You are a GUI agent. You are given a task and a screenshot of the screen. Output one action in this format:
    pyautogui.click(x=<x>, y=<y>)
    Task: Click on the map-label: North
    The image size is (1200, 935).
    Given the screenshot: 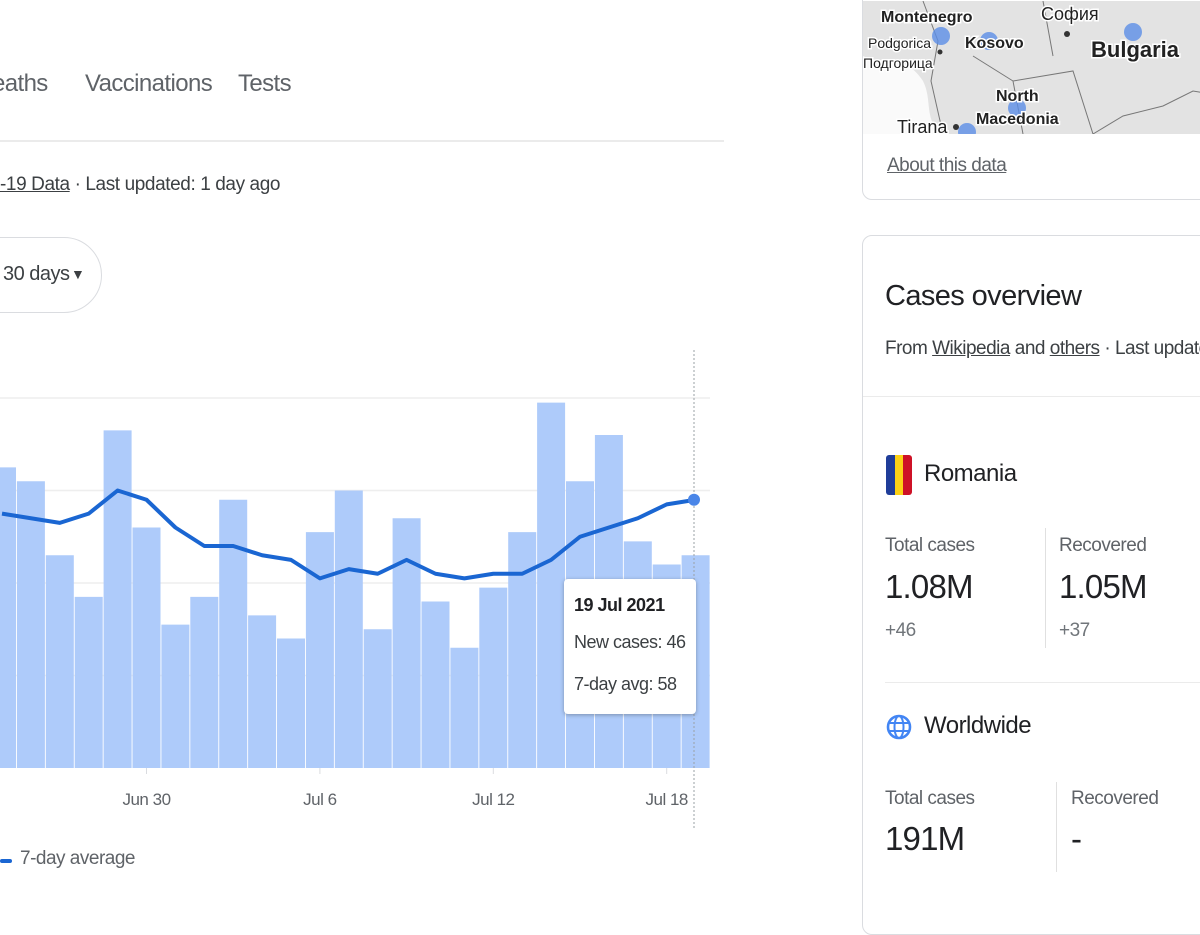 What is the action you would take?
    pyautogui.click(x=1017, y=96)
    